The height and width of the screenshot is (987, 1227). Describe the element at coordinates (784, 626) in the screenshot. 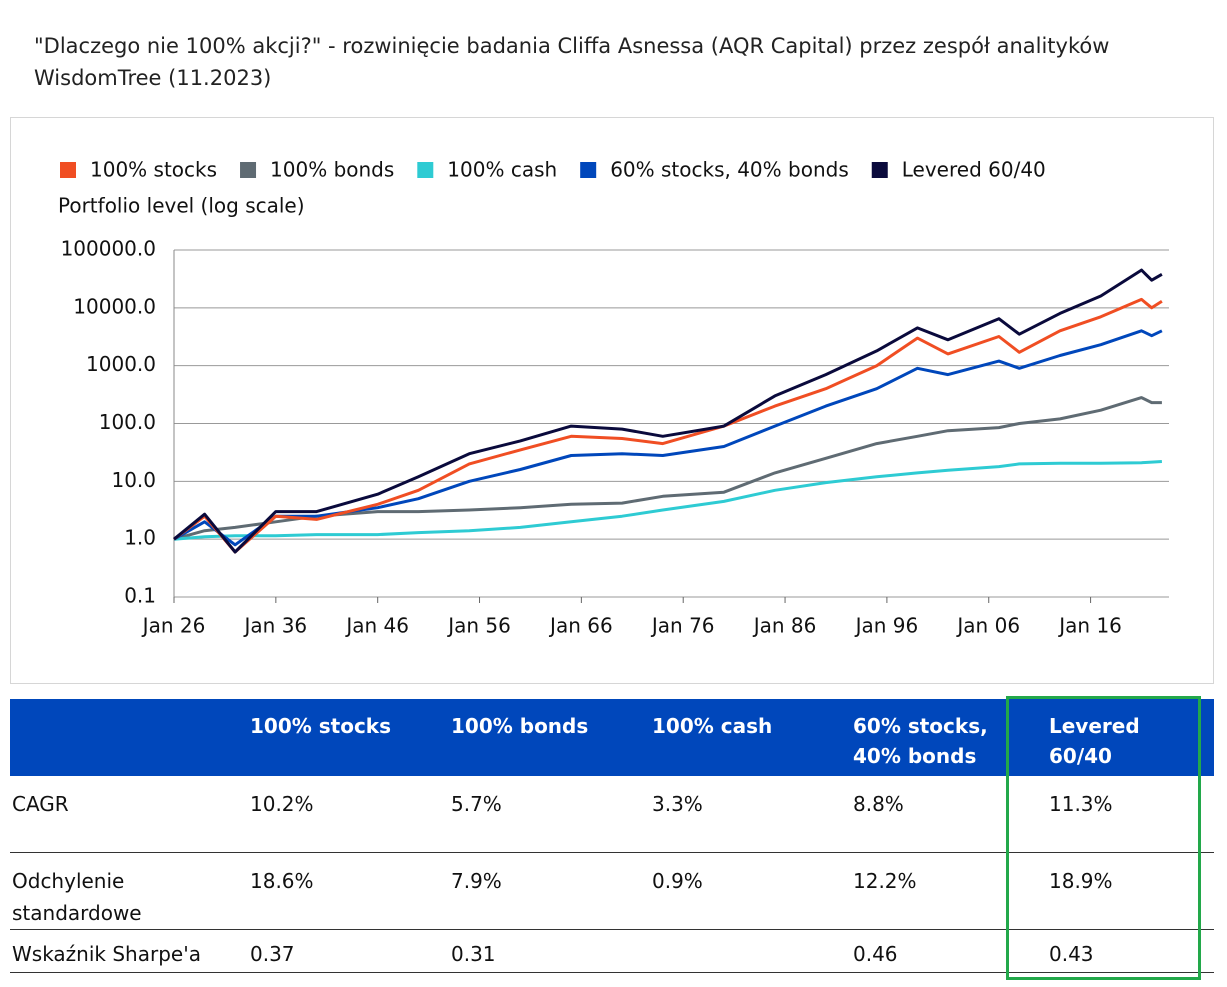

I see `x-tick-label: Jan 86` at that location.